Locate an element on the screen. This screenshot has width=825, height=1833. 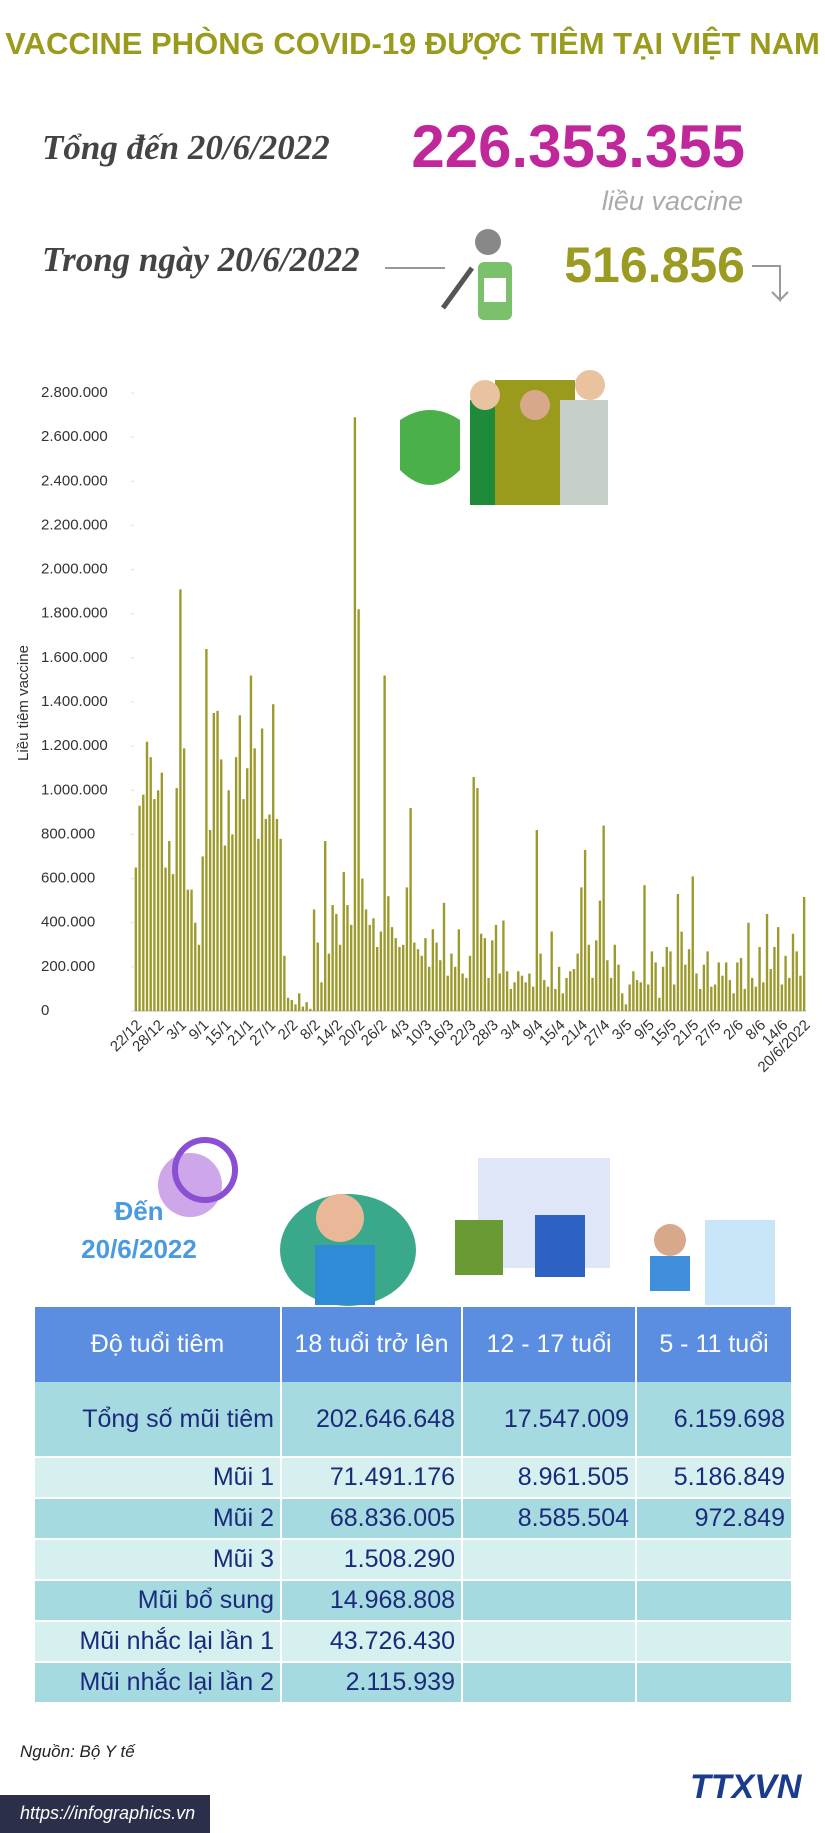
y-tick-label: 2.400.000 is located at coordinates (74, 480).